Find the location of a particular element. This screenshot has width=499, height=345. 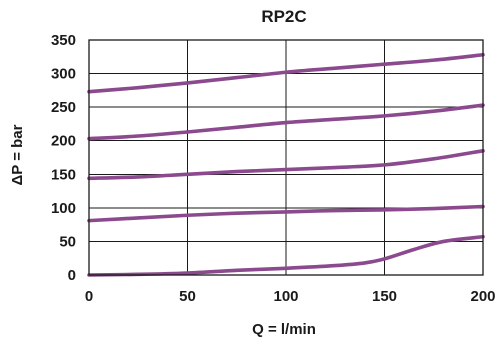

x-tick-label: 100 is located at coordinates (285, 296).